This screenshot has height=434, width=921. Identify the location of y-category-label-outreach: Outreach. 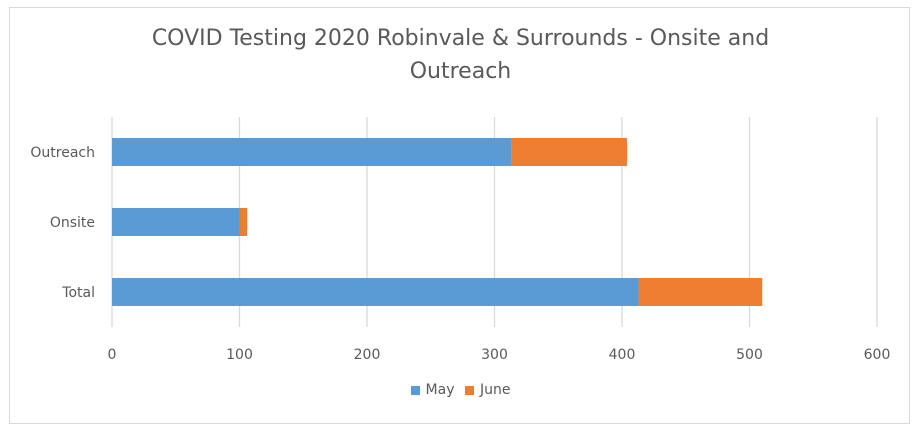
(62, 153).